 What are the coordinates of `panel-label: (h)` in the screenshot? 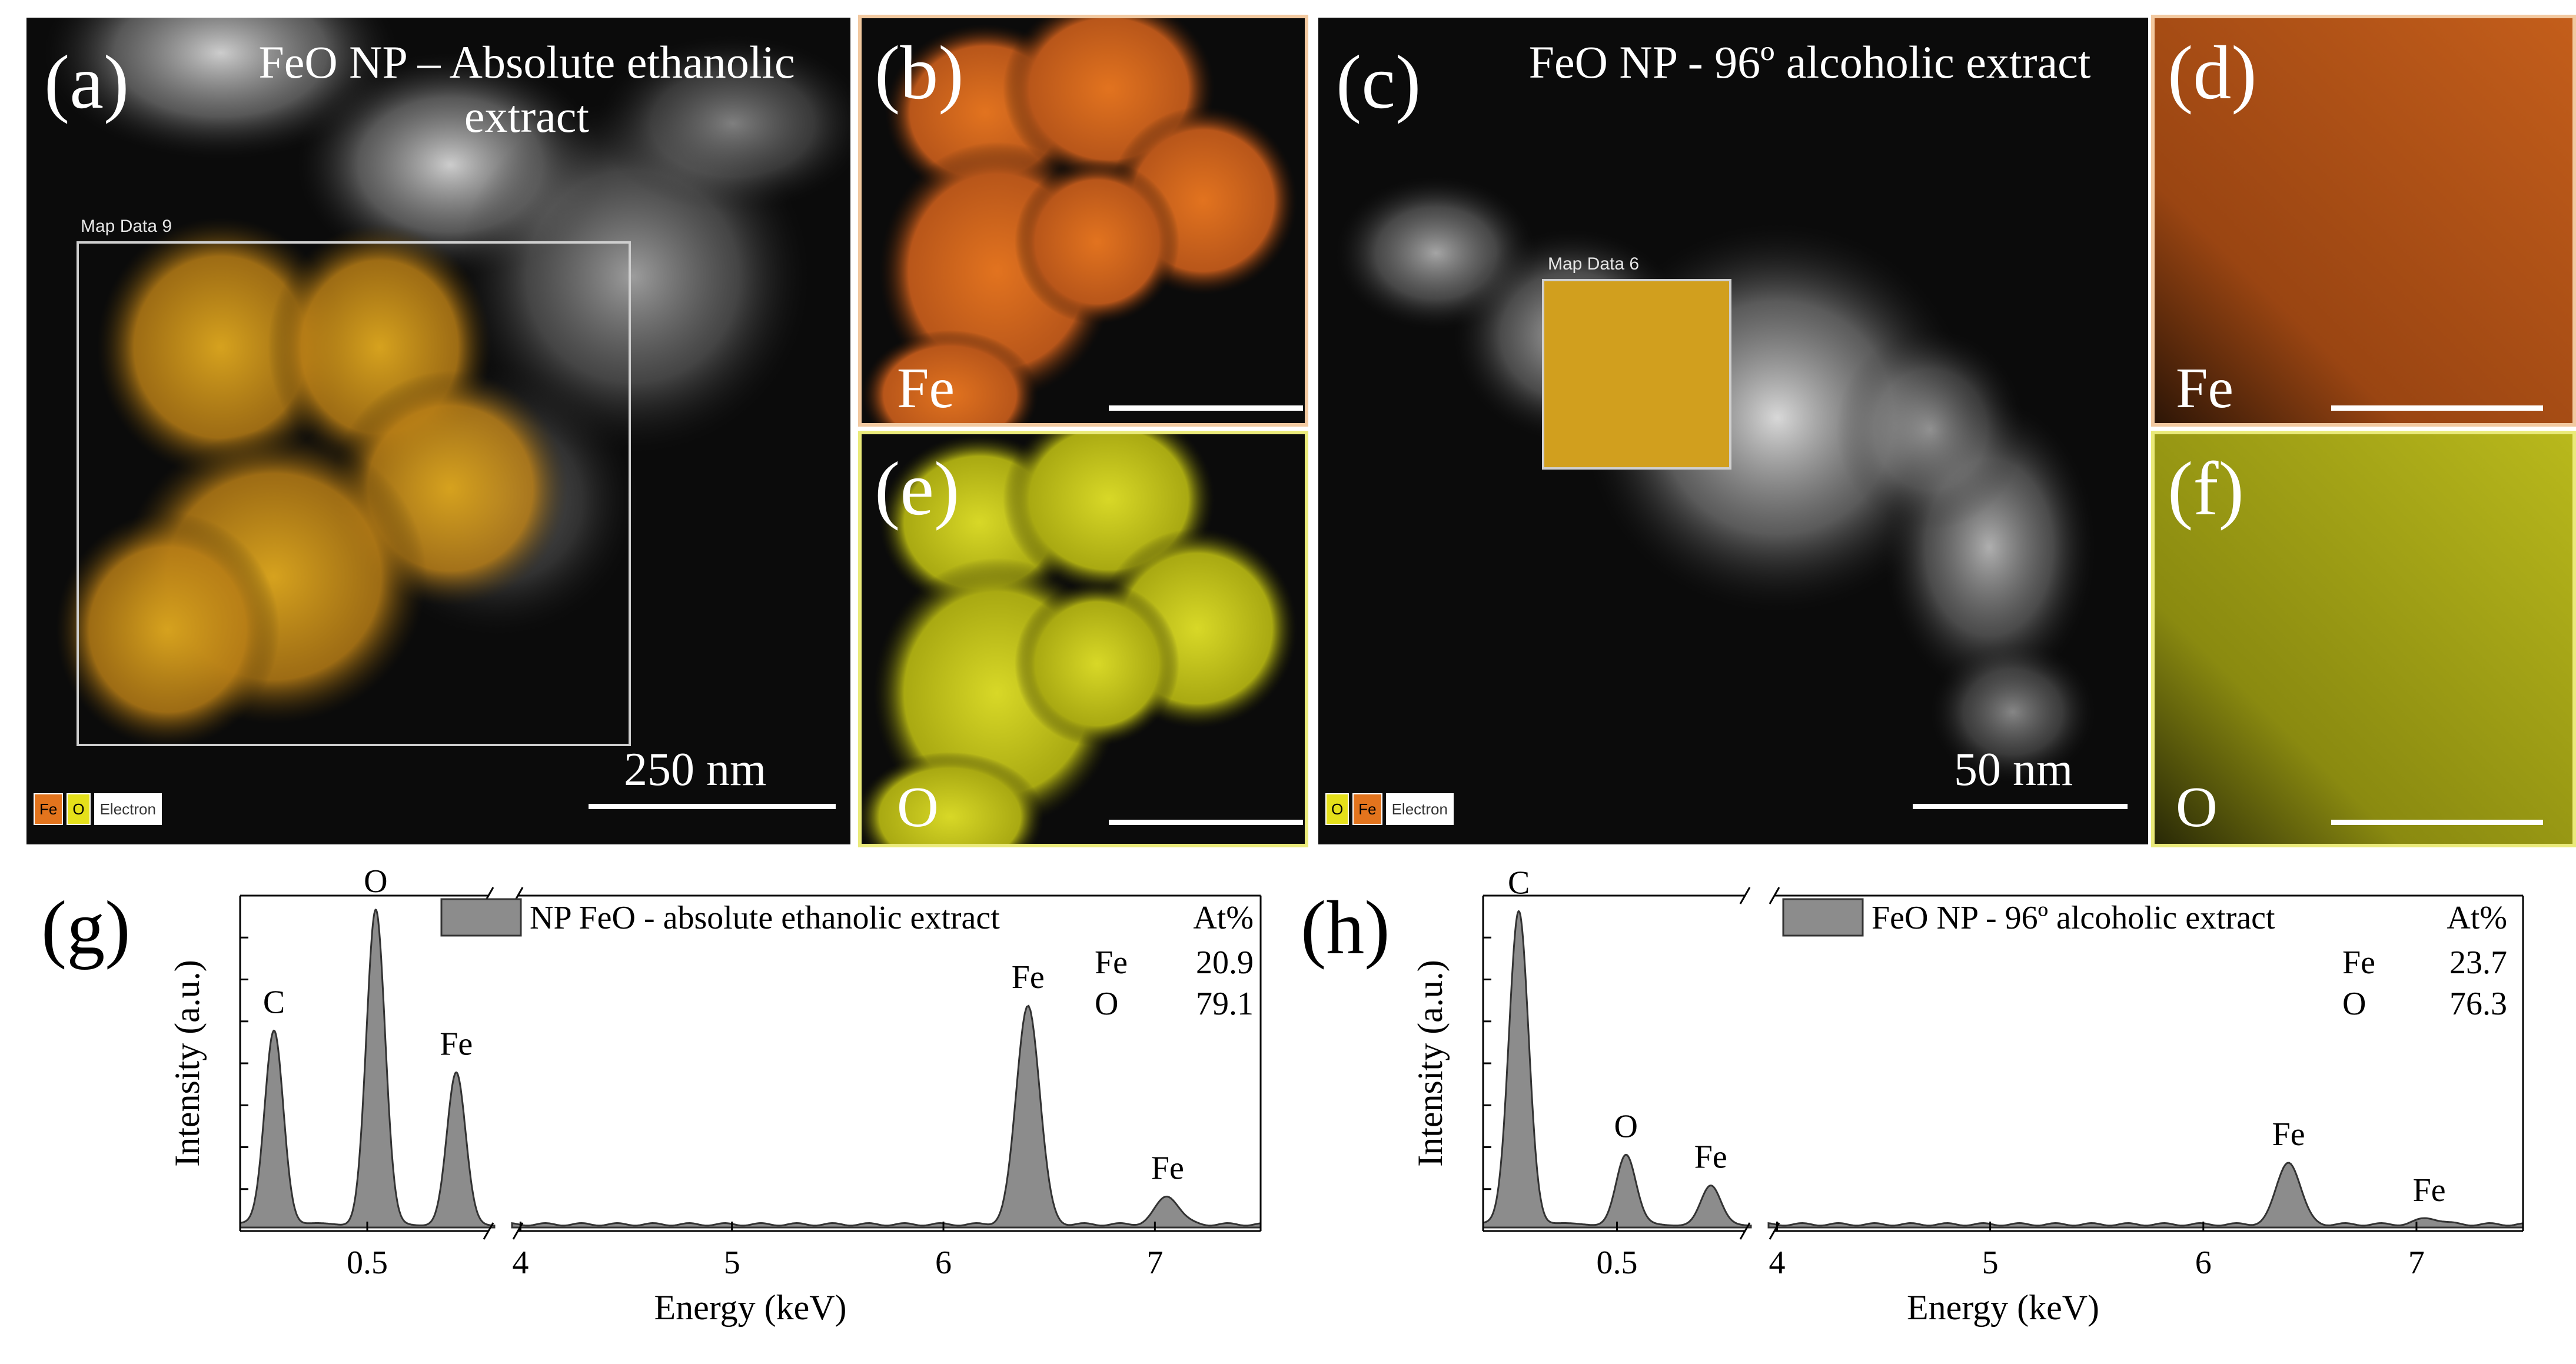 It's located at (1345, 928).